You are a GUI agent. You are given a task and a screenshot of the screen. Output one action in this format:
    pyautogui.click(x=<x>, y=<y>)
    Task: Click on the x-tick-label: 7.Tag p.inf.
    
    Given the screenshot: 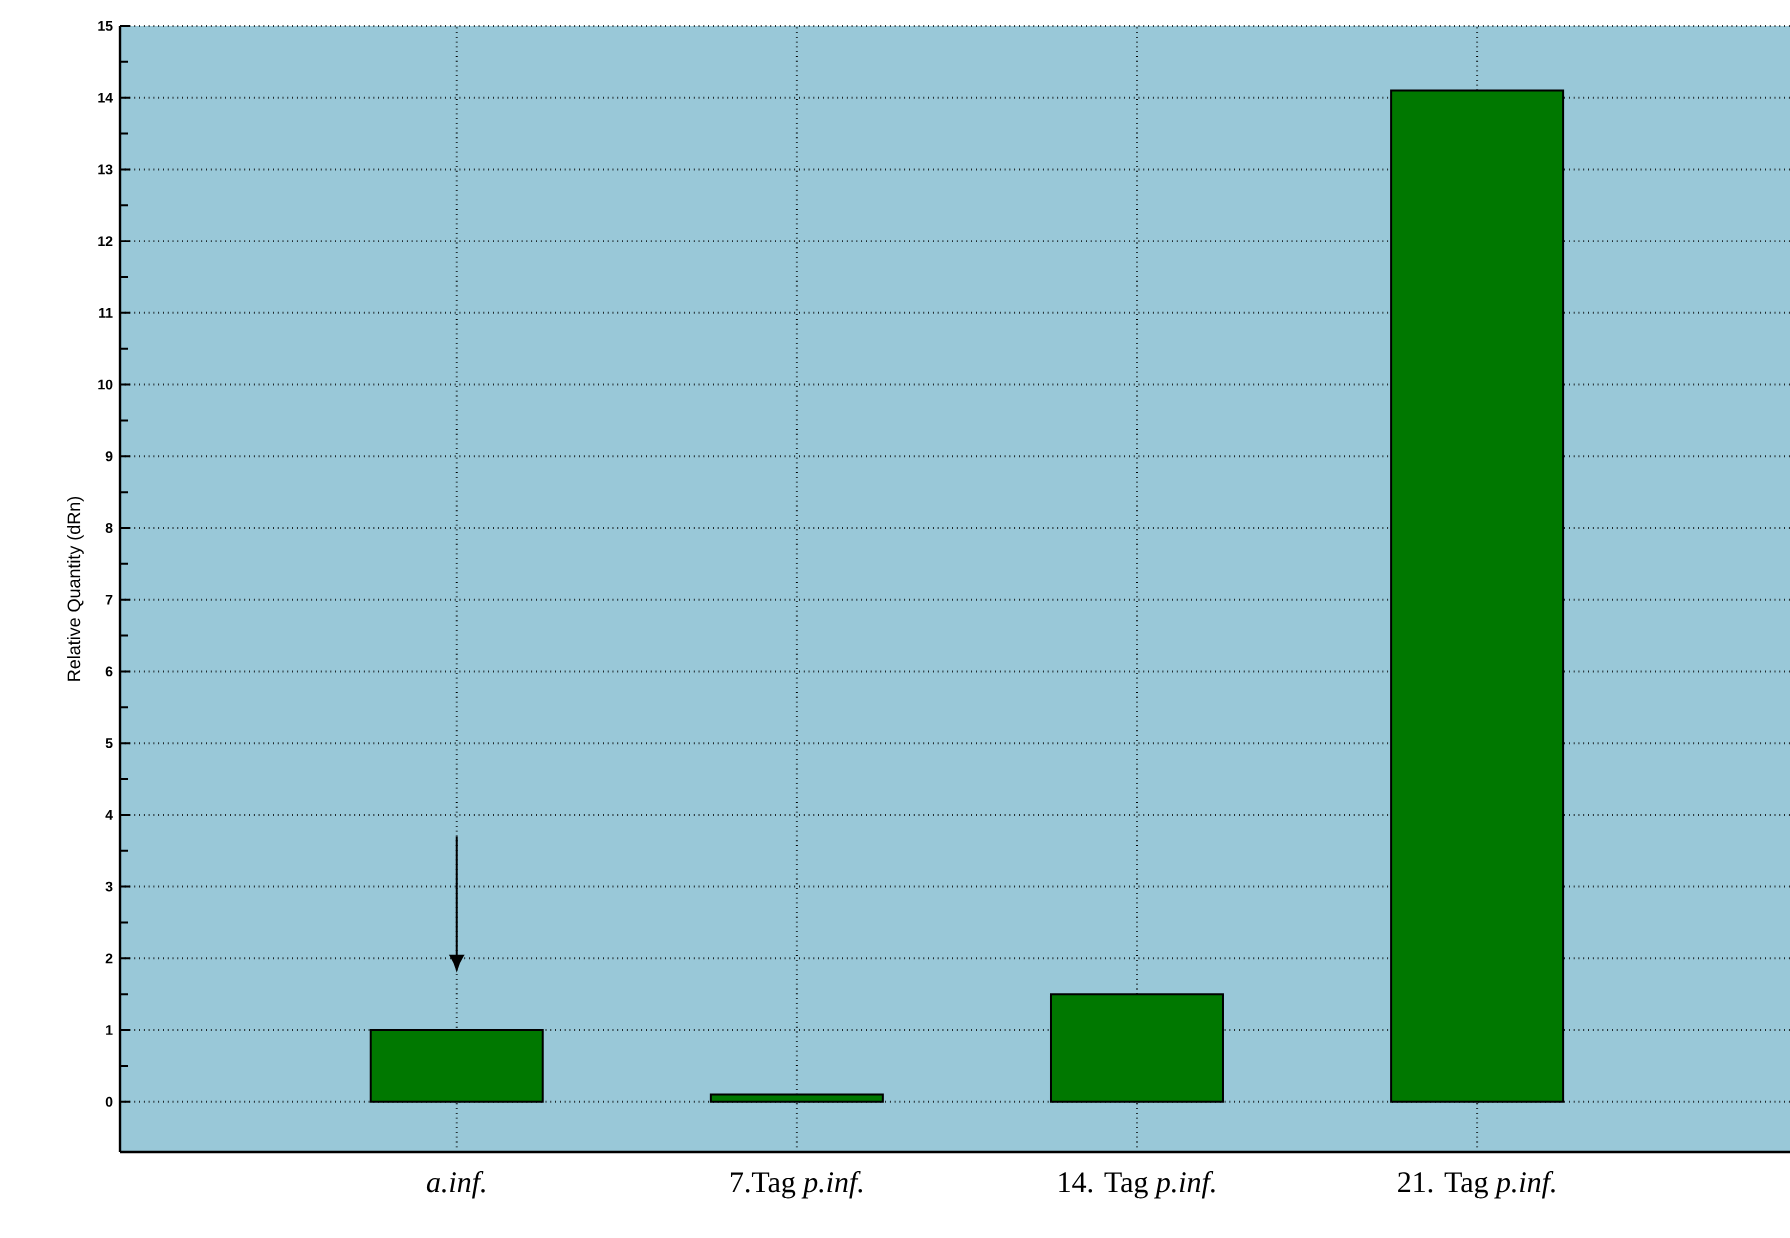 What is the action you would take?
    pyautogui.click(x=796, y=1185)
    